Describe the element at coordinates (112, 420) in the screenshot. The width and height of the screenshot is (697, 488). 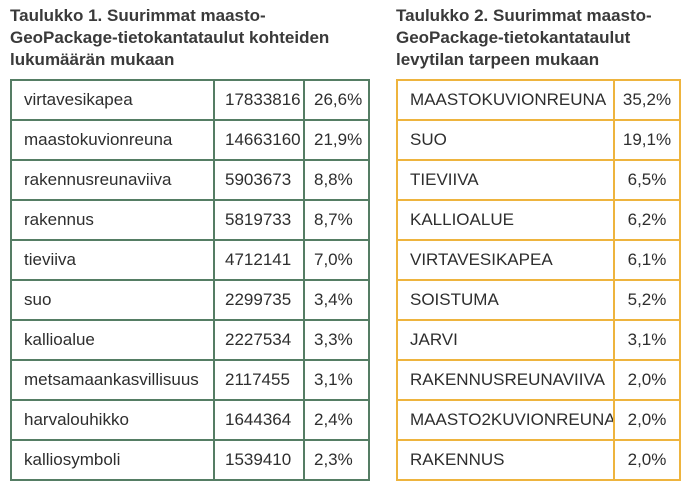
I see `table-cell-name: harvalouhikko` at that location.